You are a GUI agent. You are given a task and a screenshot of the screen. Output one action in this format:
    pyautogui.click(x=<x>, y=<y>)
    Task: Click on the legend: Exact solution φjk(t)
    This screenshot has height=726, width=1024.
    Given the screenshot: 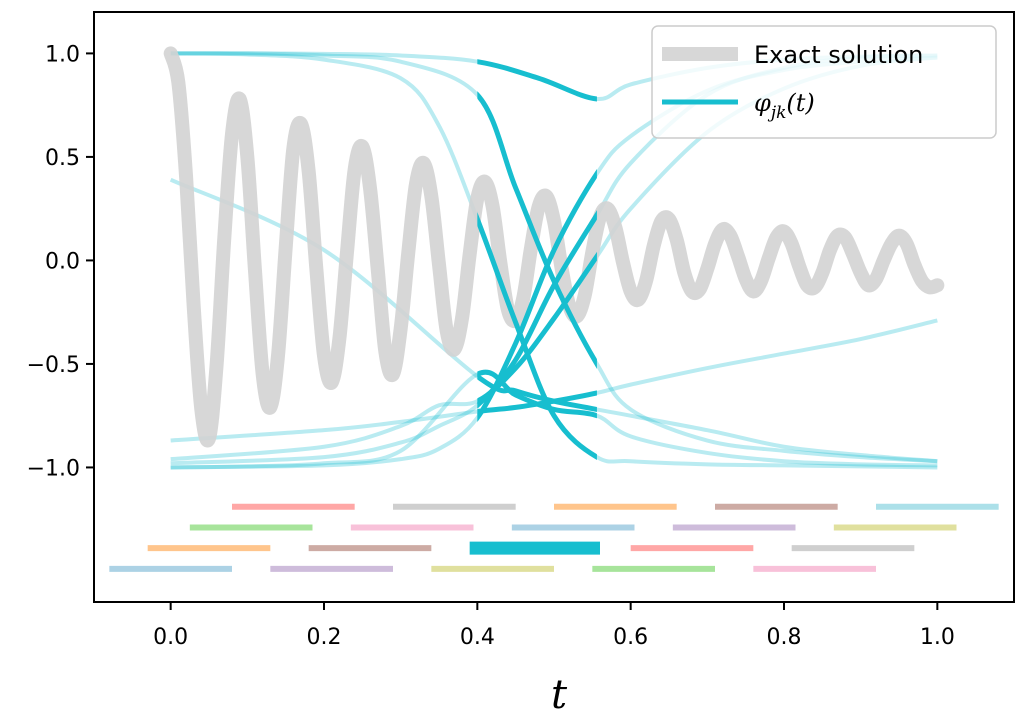 What is the action you would take?
    pyautogui.click(x=824, y=82)
    